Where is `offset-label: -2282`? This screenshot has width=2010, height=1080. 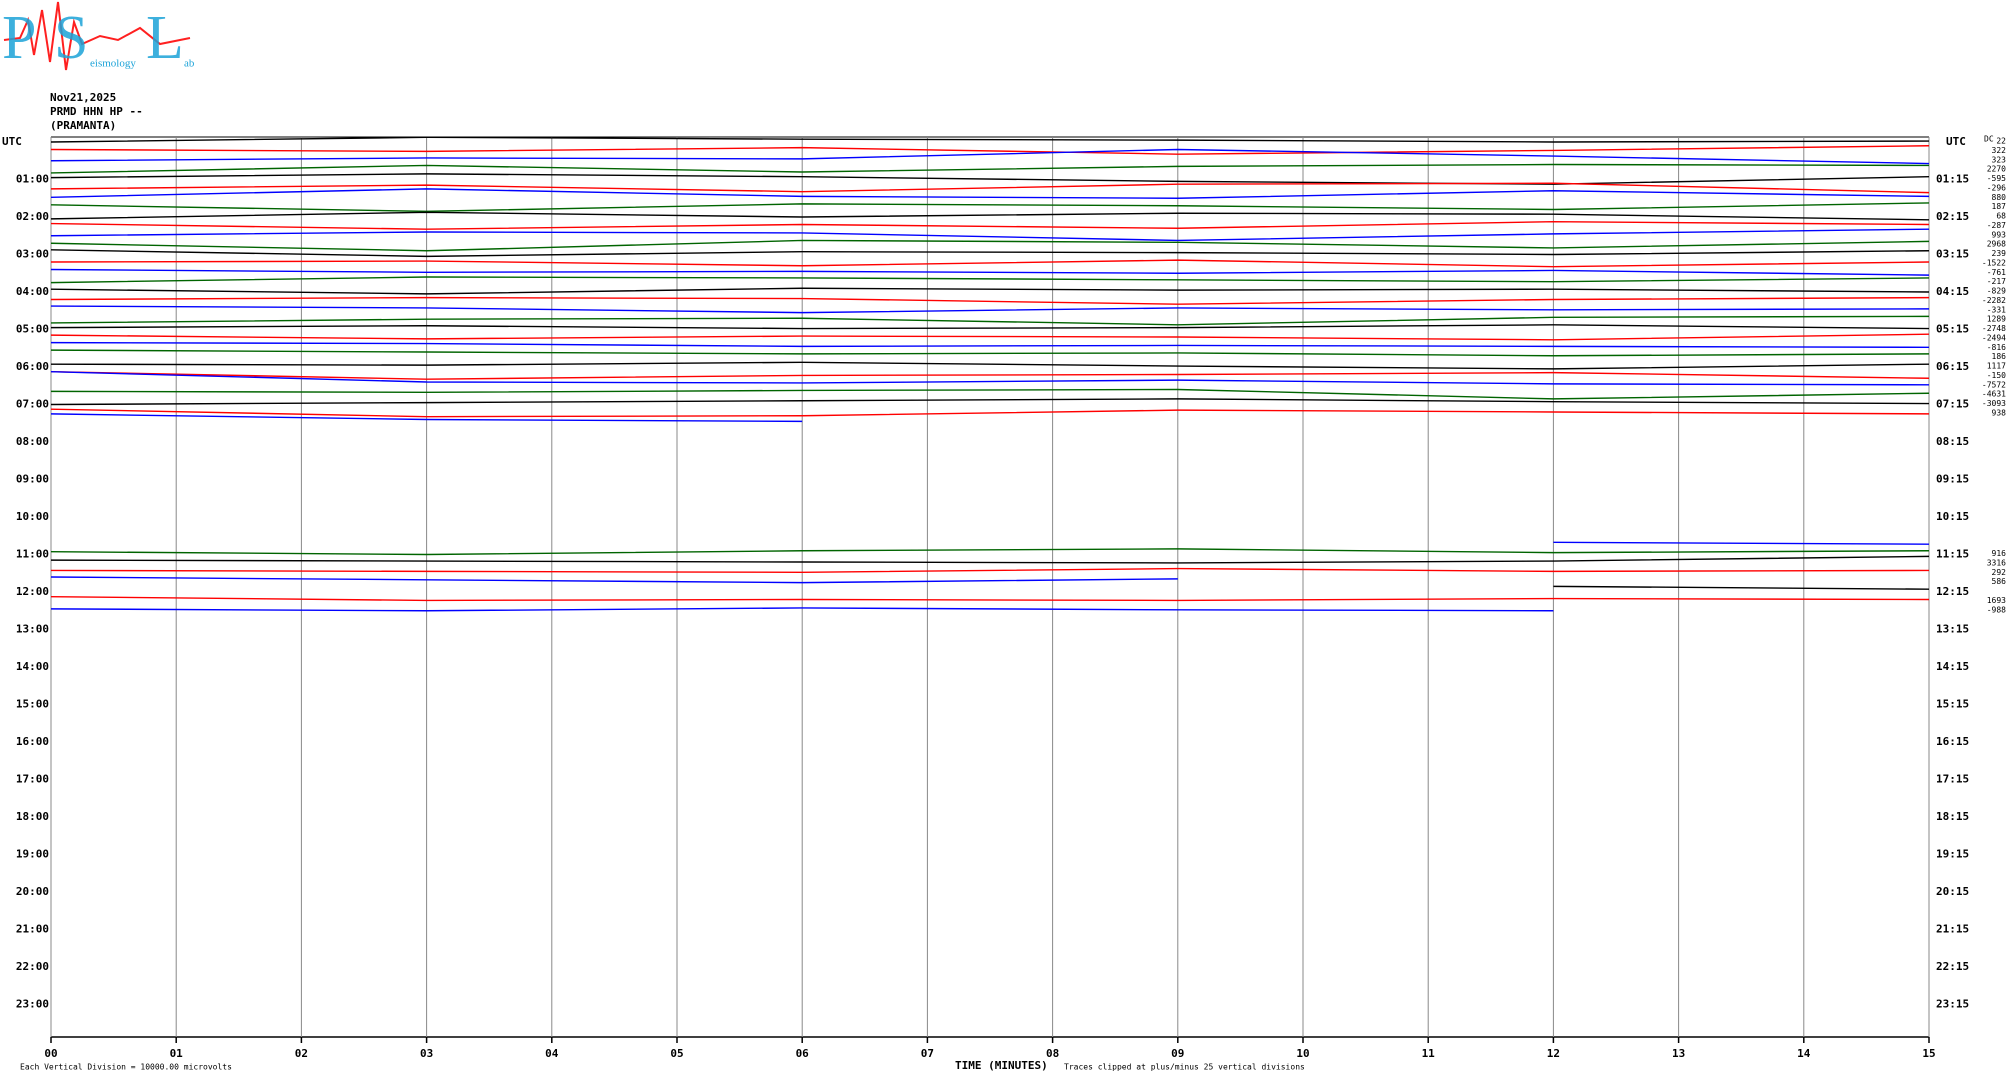
offset-label: -2282 is located at coordinates (1994, 300).